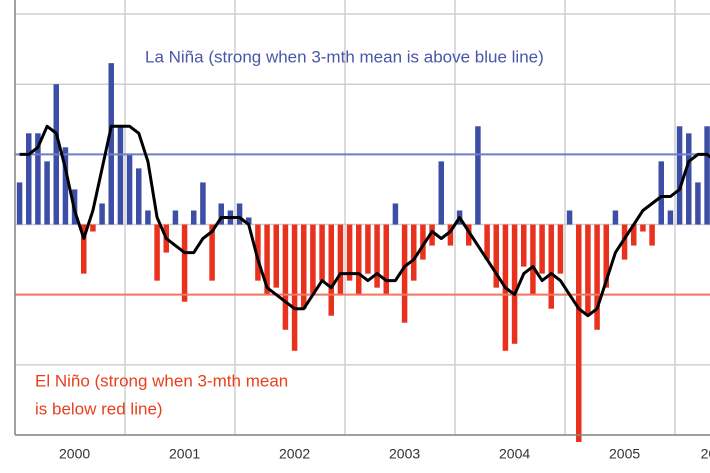 This screenshot has height=473, width=710. I want to click on x-tick-label: 2002, so click(294, 454).